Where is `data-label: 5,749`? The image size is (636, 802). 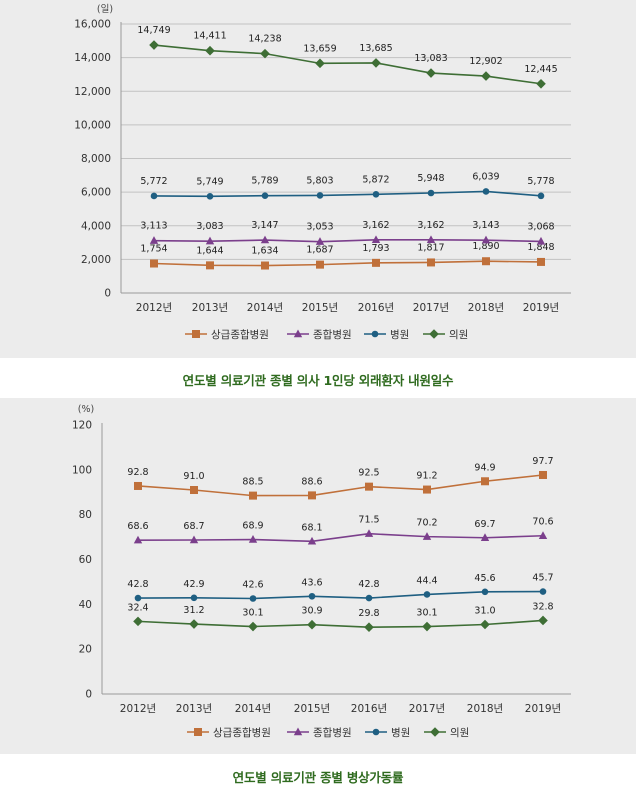
data-label: 5,749 is located at coordinates (209, 181).